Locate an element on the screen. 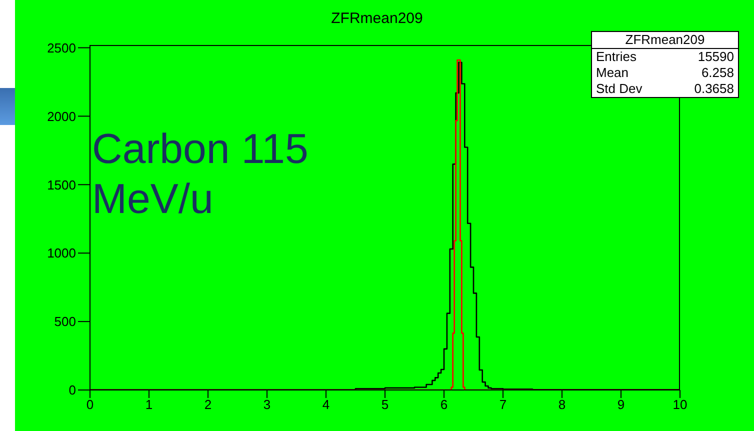 The width and height of the screenshot is (754, 431). x-tick-label: 8 is located at coordinates (562, 404).